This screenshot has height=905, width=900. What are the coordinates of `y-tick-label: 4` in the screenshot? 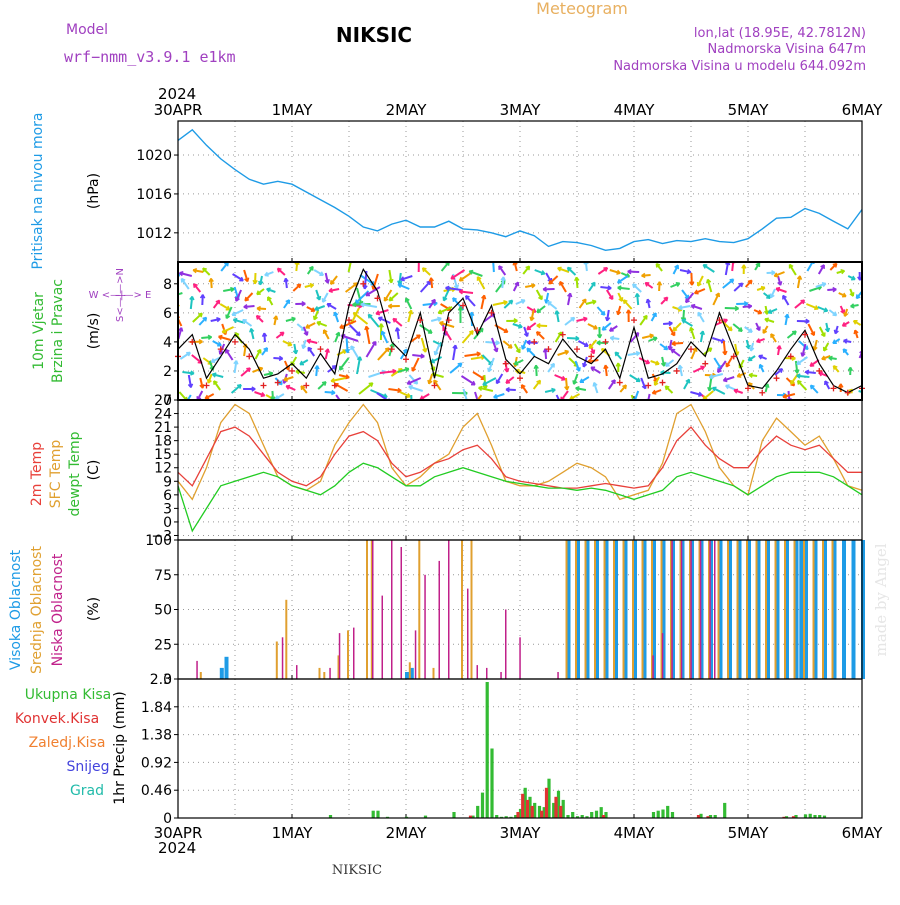 It's located at (167, 343).